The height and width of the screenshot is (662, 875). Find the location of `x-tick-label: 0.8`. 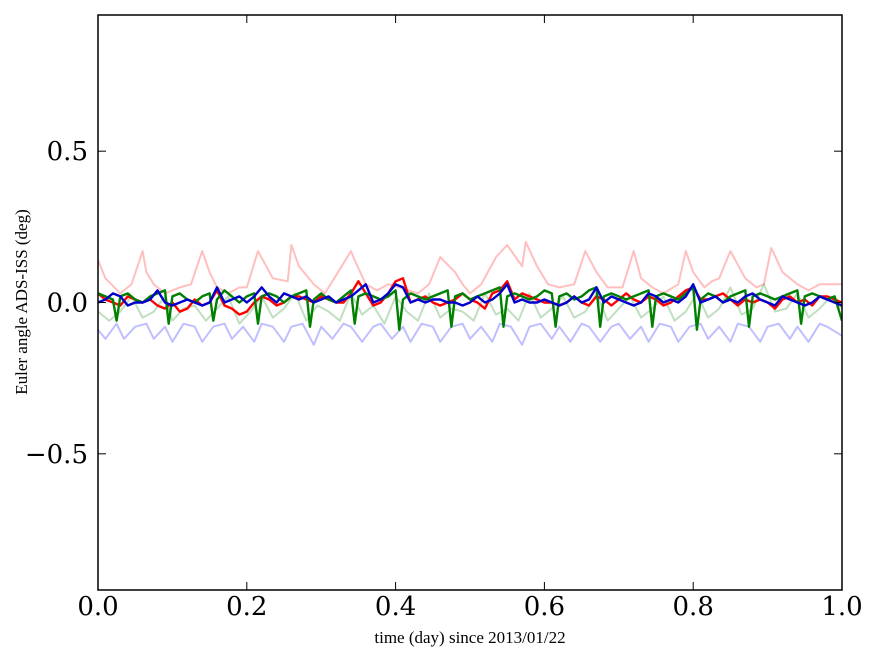

x-tick-label: 0.8 is located at coordinates (693, 607).